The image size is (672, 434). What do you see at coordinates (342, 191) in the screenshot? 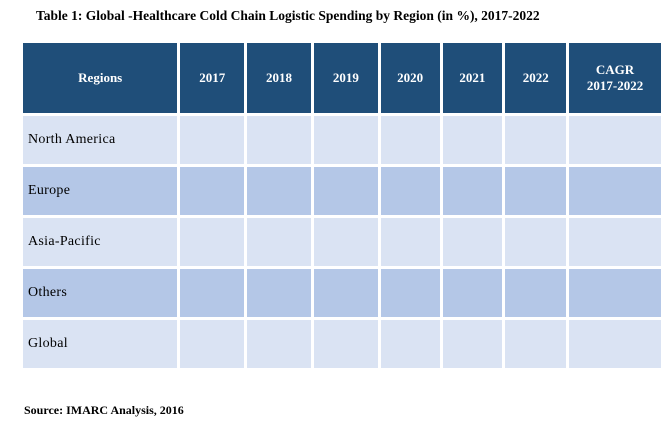
I see `table-row: Europe` at bounding box center [342, 191].